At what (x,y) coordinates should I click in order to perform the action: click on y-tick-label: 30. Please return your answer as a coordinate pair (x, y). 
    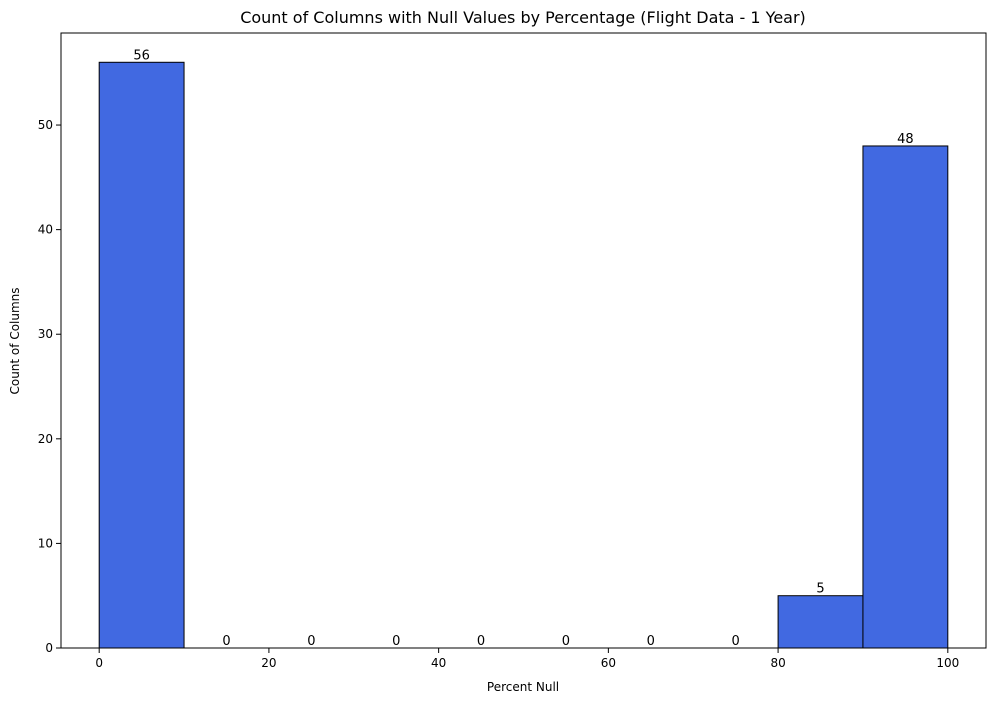
    Looking at the image, I should click on (45, 334).